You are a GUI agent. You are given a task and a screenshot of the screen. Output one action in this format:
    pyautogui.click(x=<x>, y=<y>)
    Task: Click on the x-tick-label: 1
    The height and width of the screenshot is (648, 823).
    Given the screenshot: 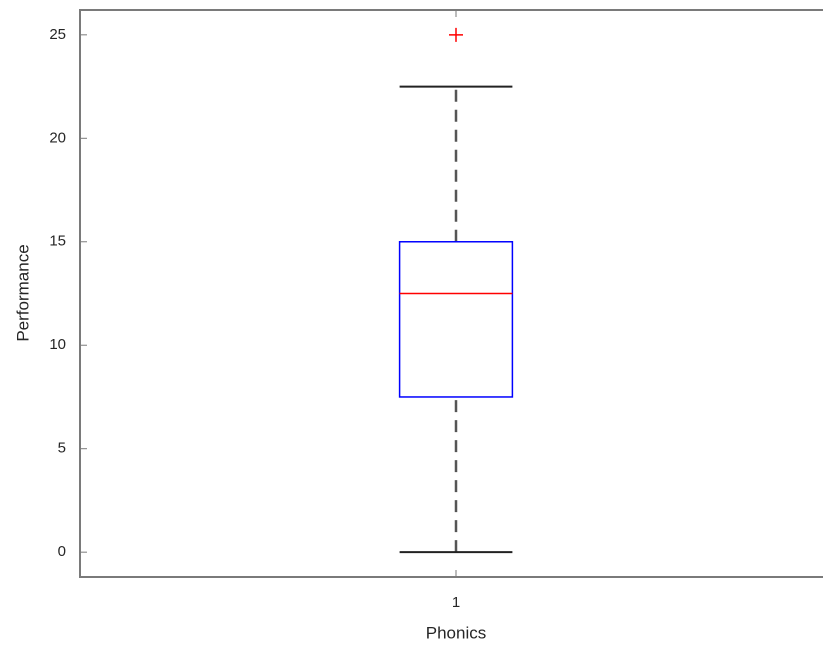 What is the action you would take?
    pyautogui.click(x=456, y=602)
    